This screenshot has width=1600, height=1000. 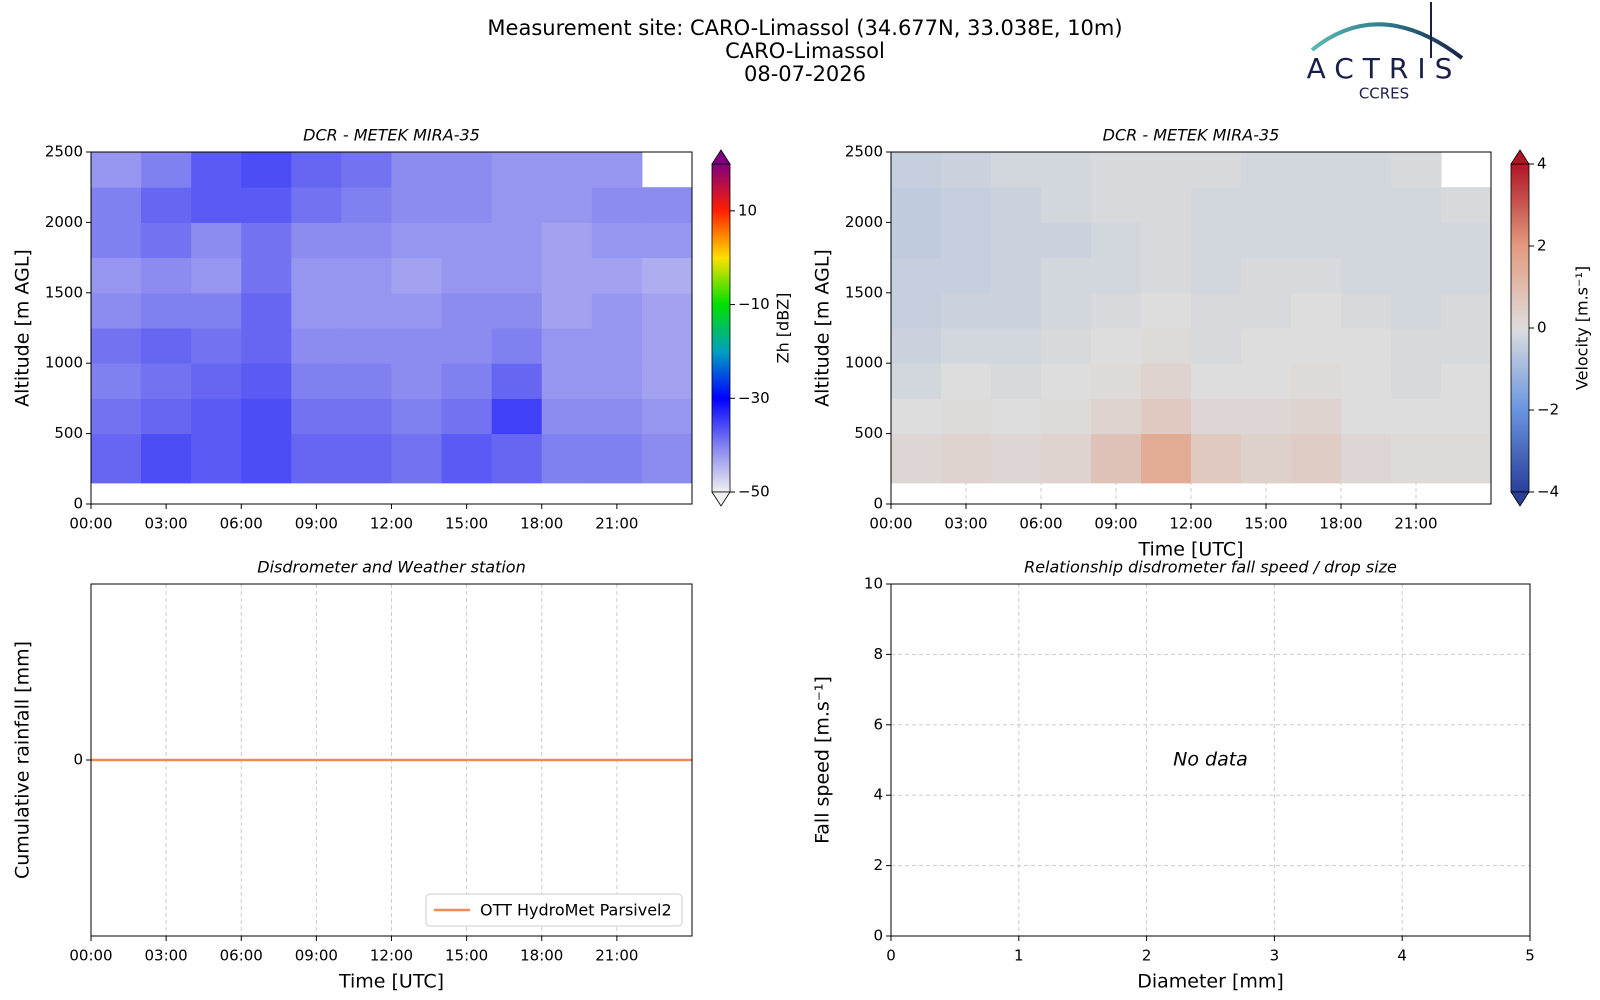 What do you see at coordinates (1384, 94) in the screenshot?
I see `logo-subtitle: CCRES` at bounding box center [1384, 94].